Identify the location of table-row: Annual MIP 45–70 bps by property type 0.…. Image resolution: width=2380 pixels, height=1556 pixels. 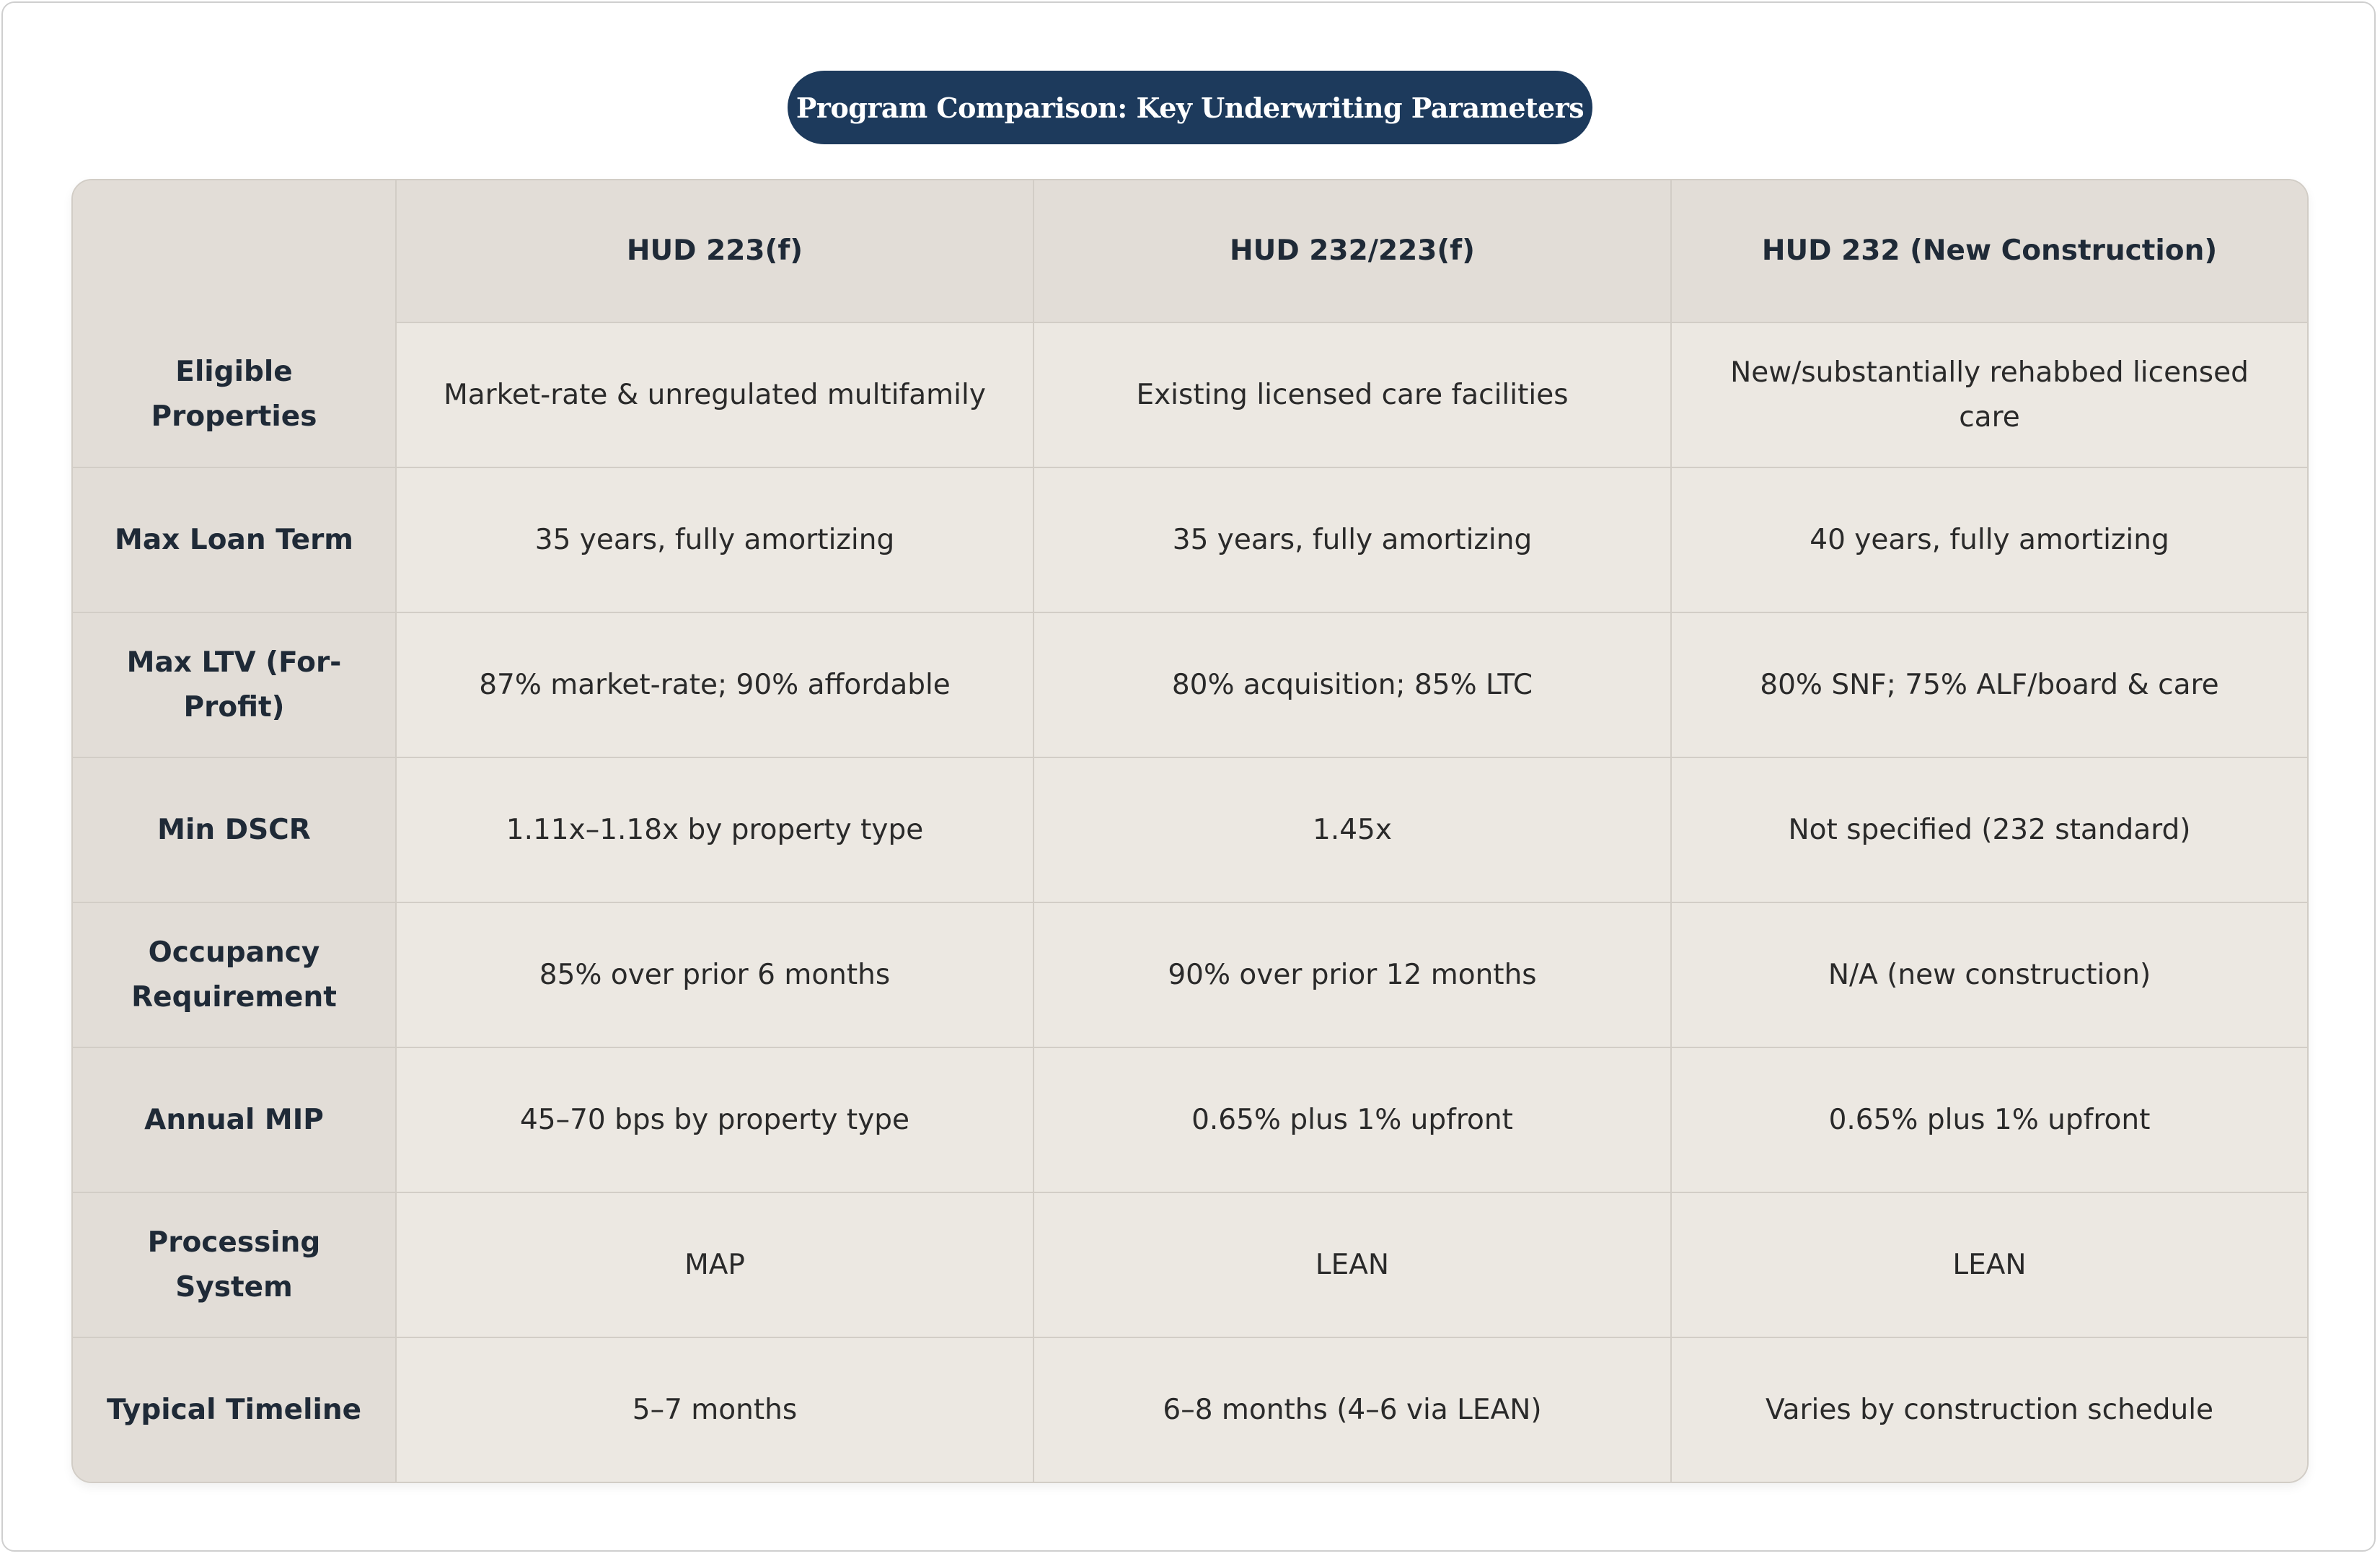
(1190, 1120).